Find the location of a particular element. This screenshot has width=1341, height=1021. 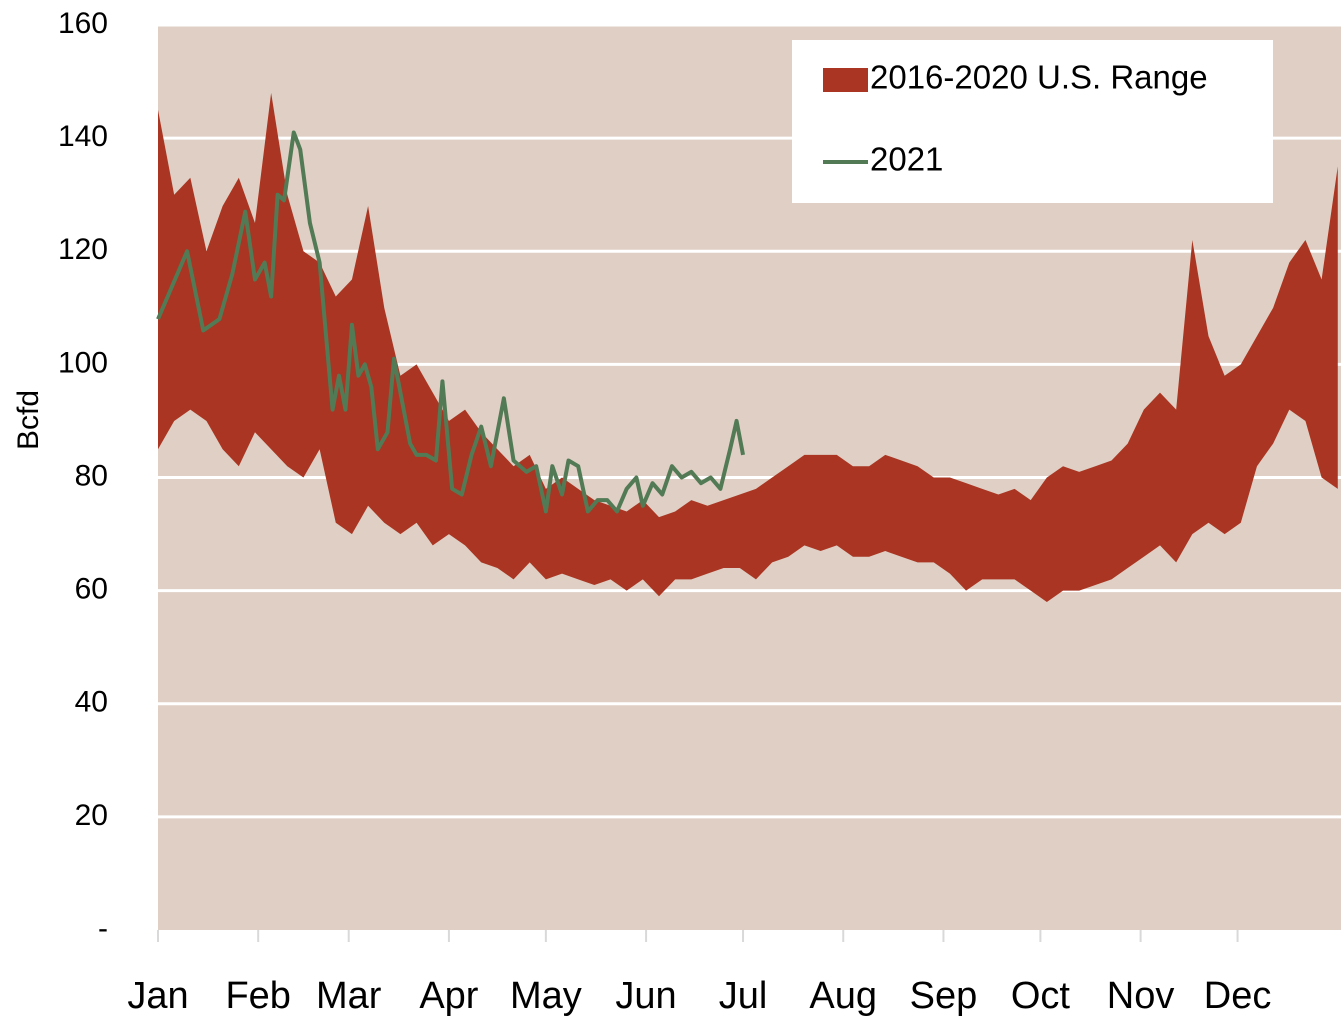

legend-label: 2016-2020 U.S. Range is located at coordinates (1039, 77).